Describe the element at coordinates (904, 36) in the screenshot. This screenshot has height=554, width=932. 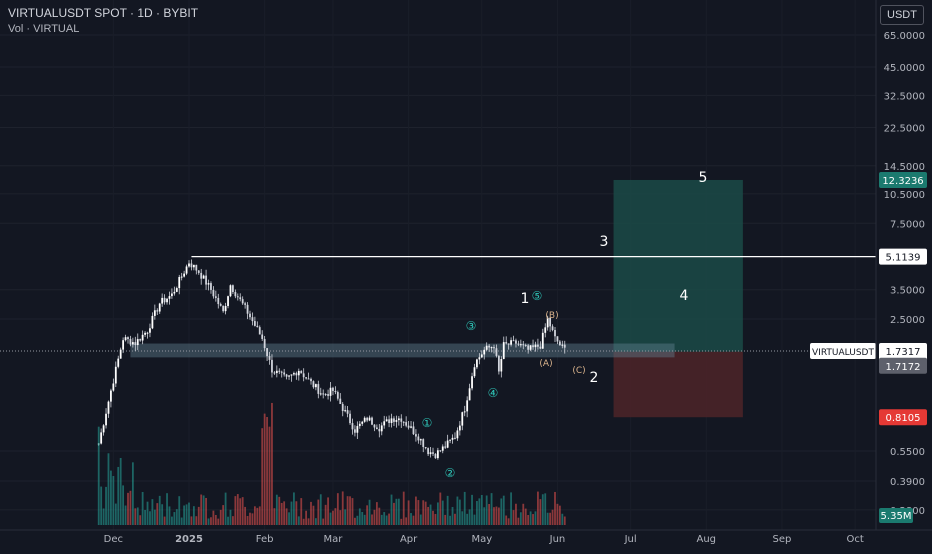
I see `price-tick-label: 65.0000` at that location.